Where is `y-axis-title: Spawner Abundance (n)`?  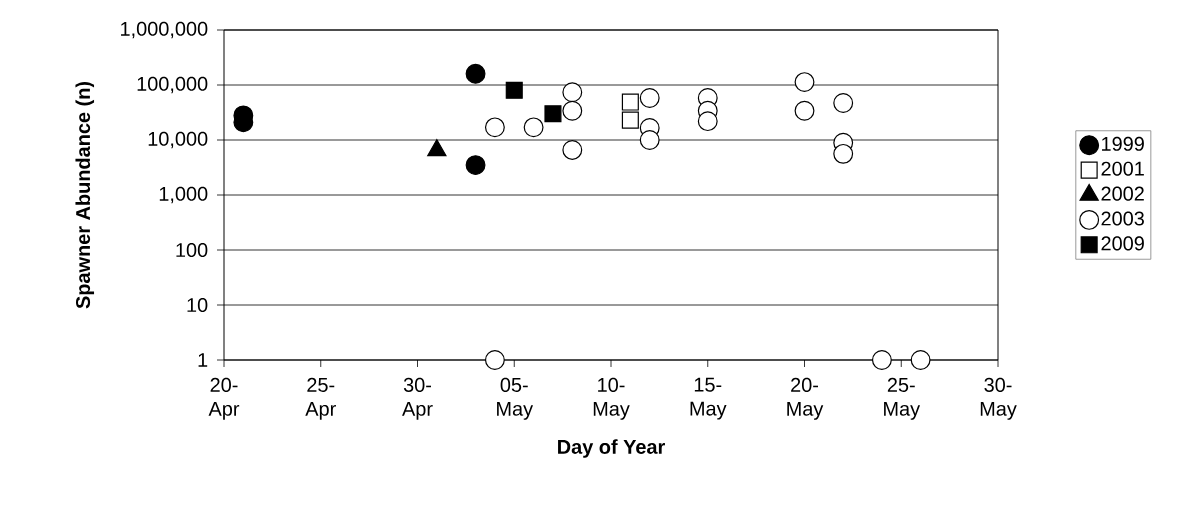 y-axis-title: Spawner Abundance (n) is located at coordinates (85, 195).